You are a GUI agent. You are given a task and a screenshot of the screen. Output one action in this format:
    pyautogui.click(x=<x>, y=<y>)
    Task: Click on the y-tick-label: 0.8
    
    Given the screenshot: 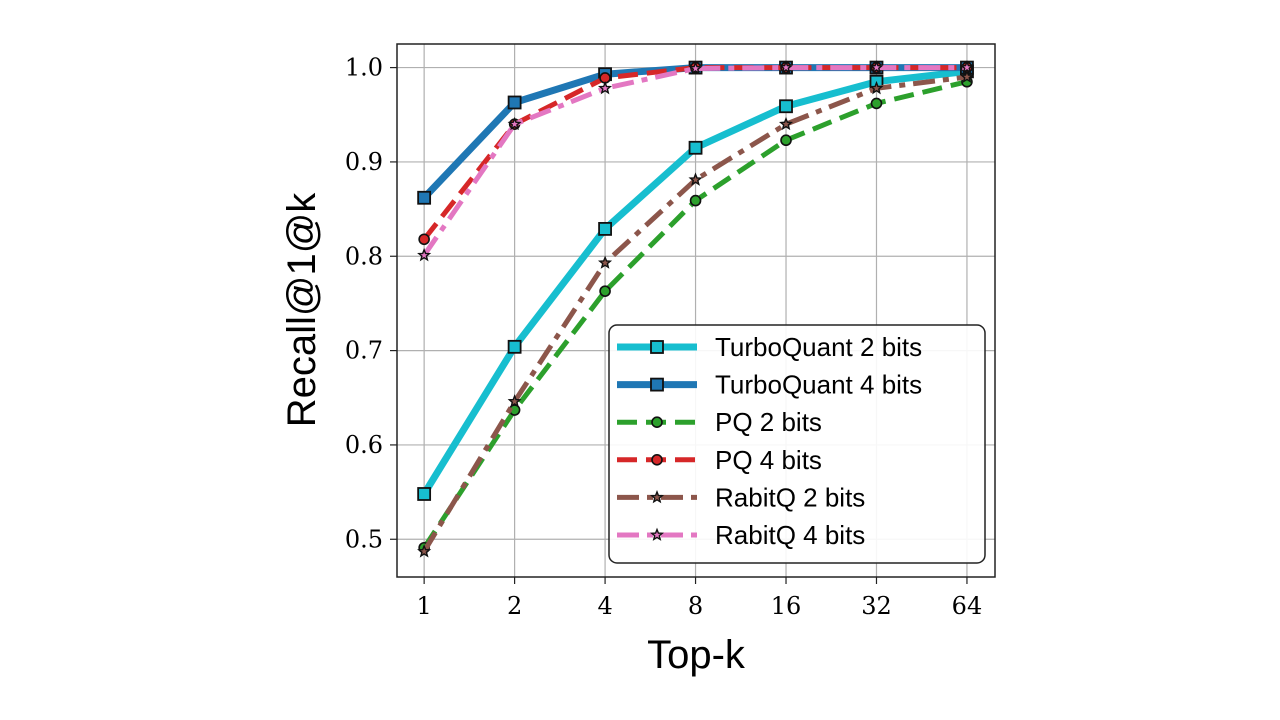 What is the action you would take?
    pyautogui.click(x=364, y=256)
    